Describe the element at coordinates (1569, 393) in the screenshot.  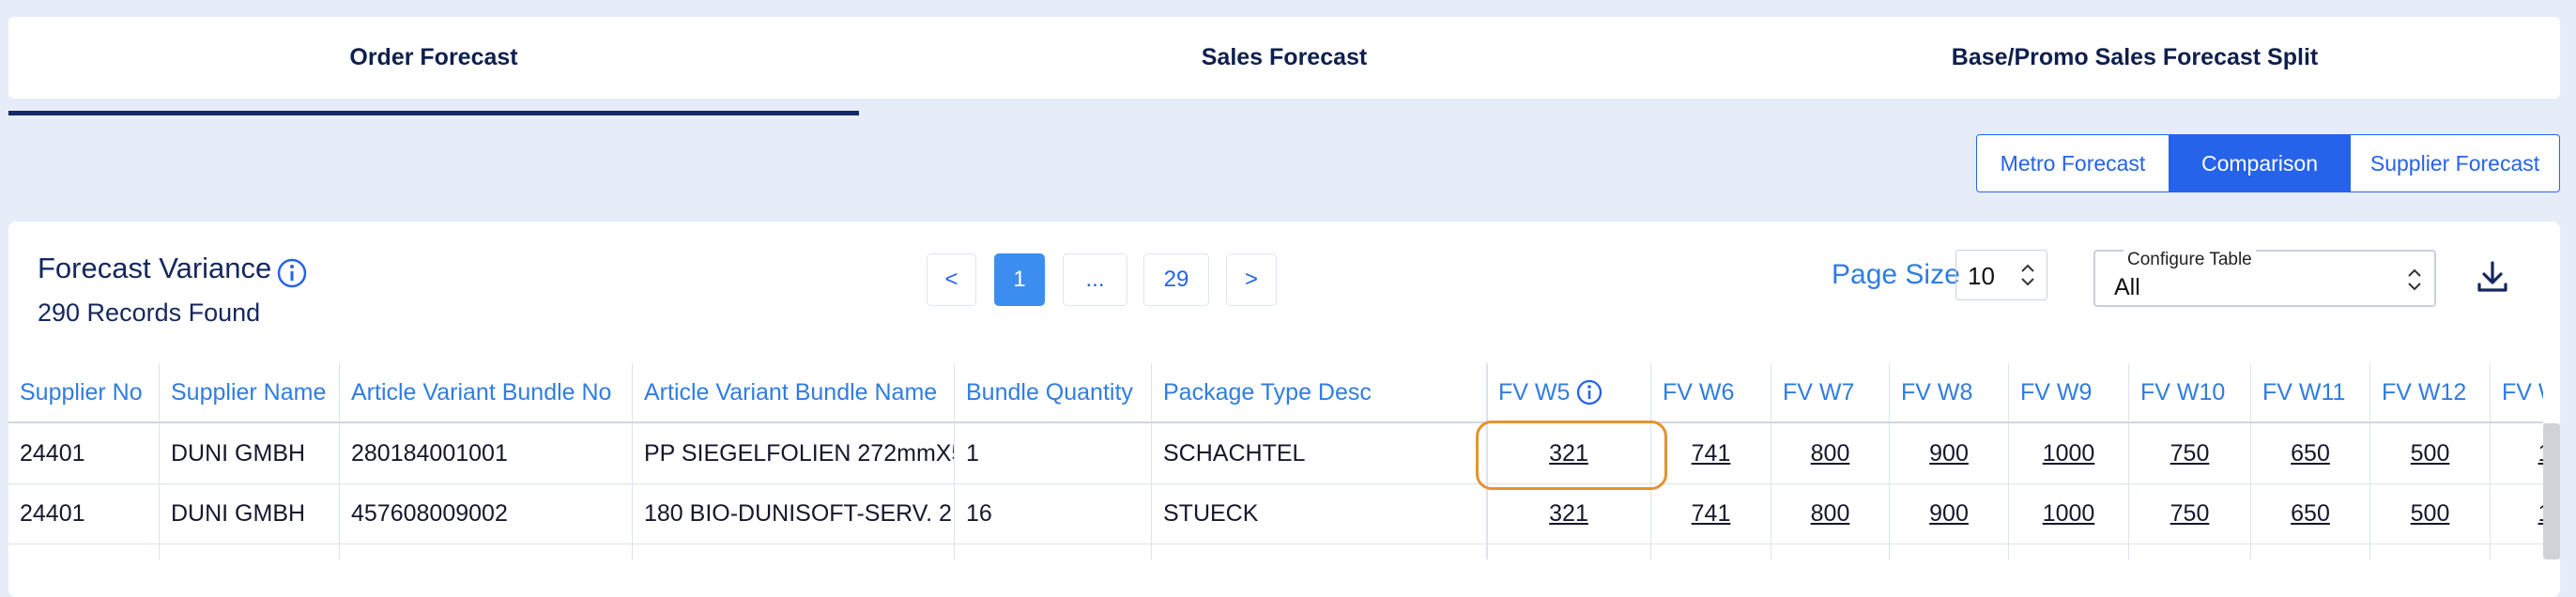
I see `column-header: FV W5` at that location.